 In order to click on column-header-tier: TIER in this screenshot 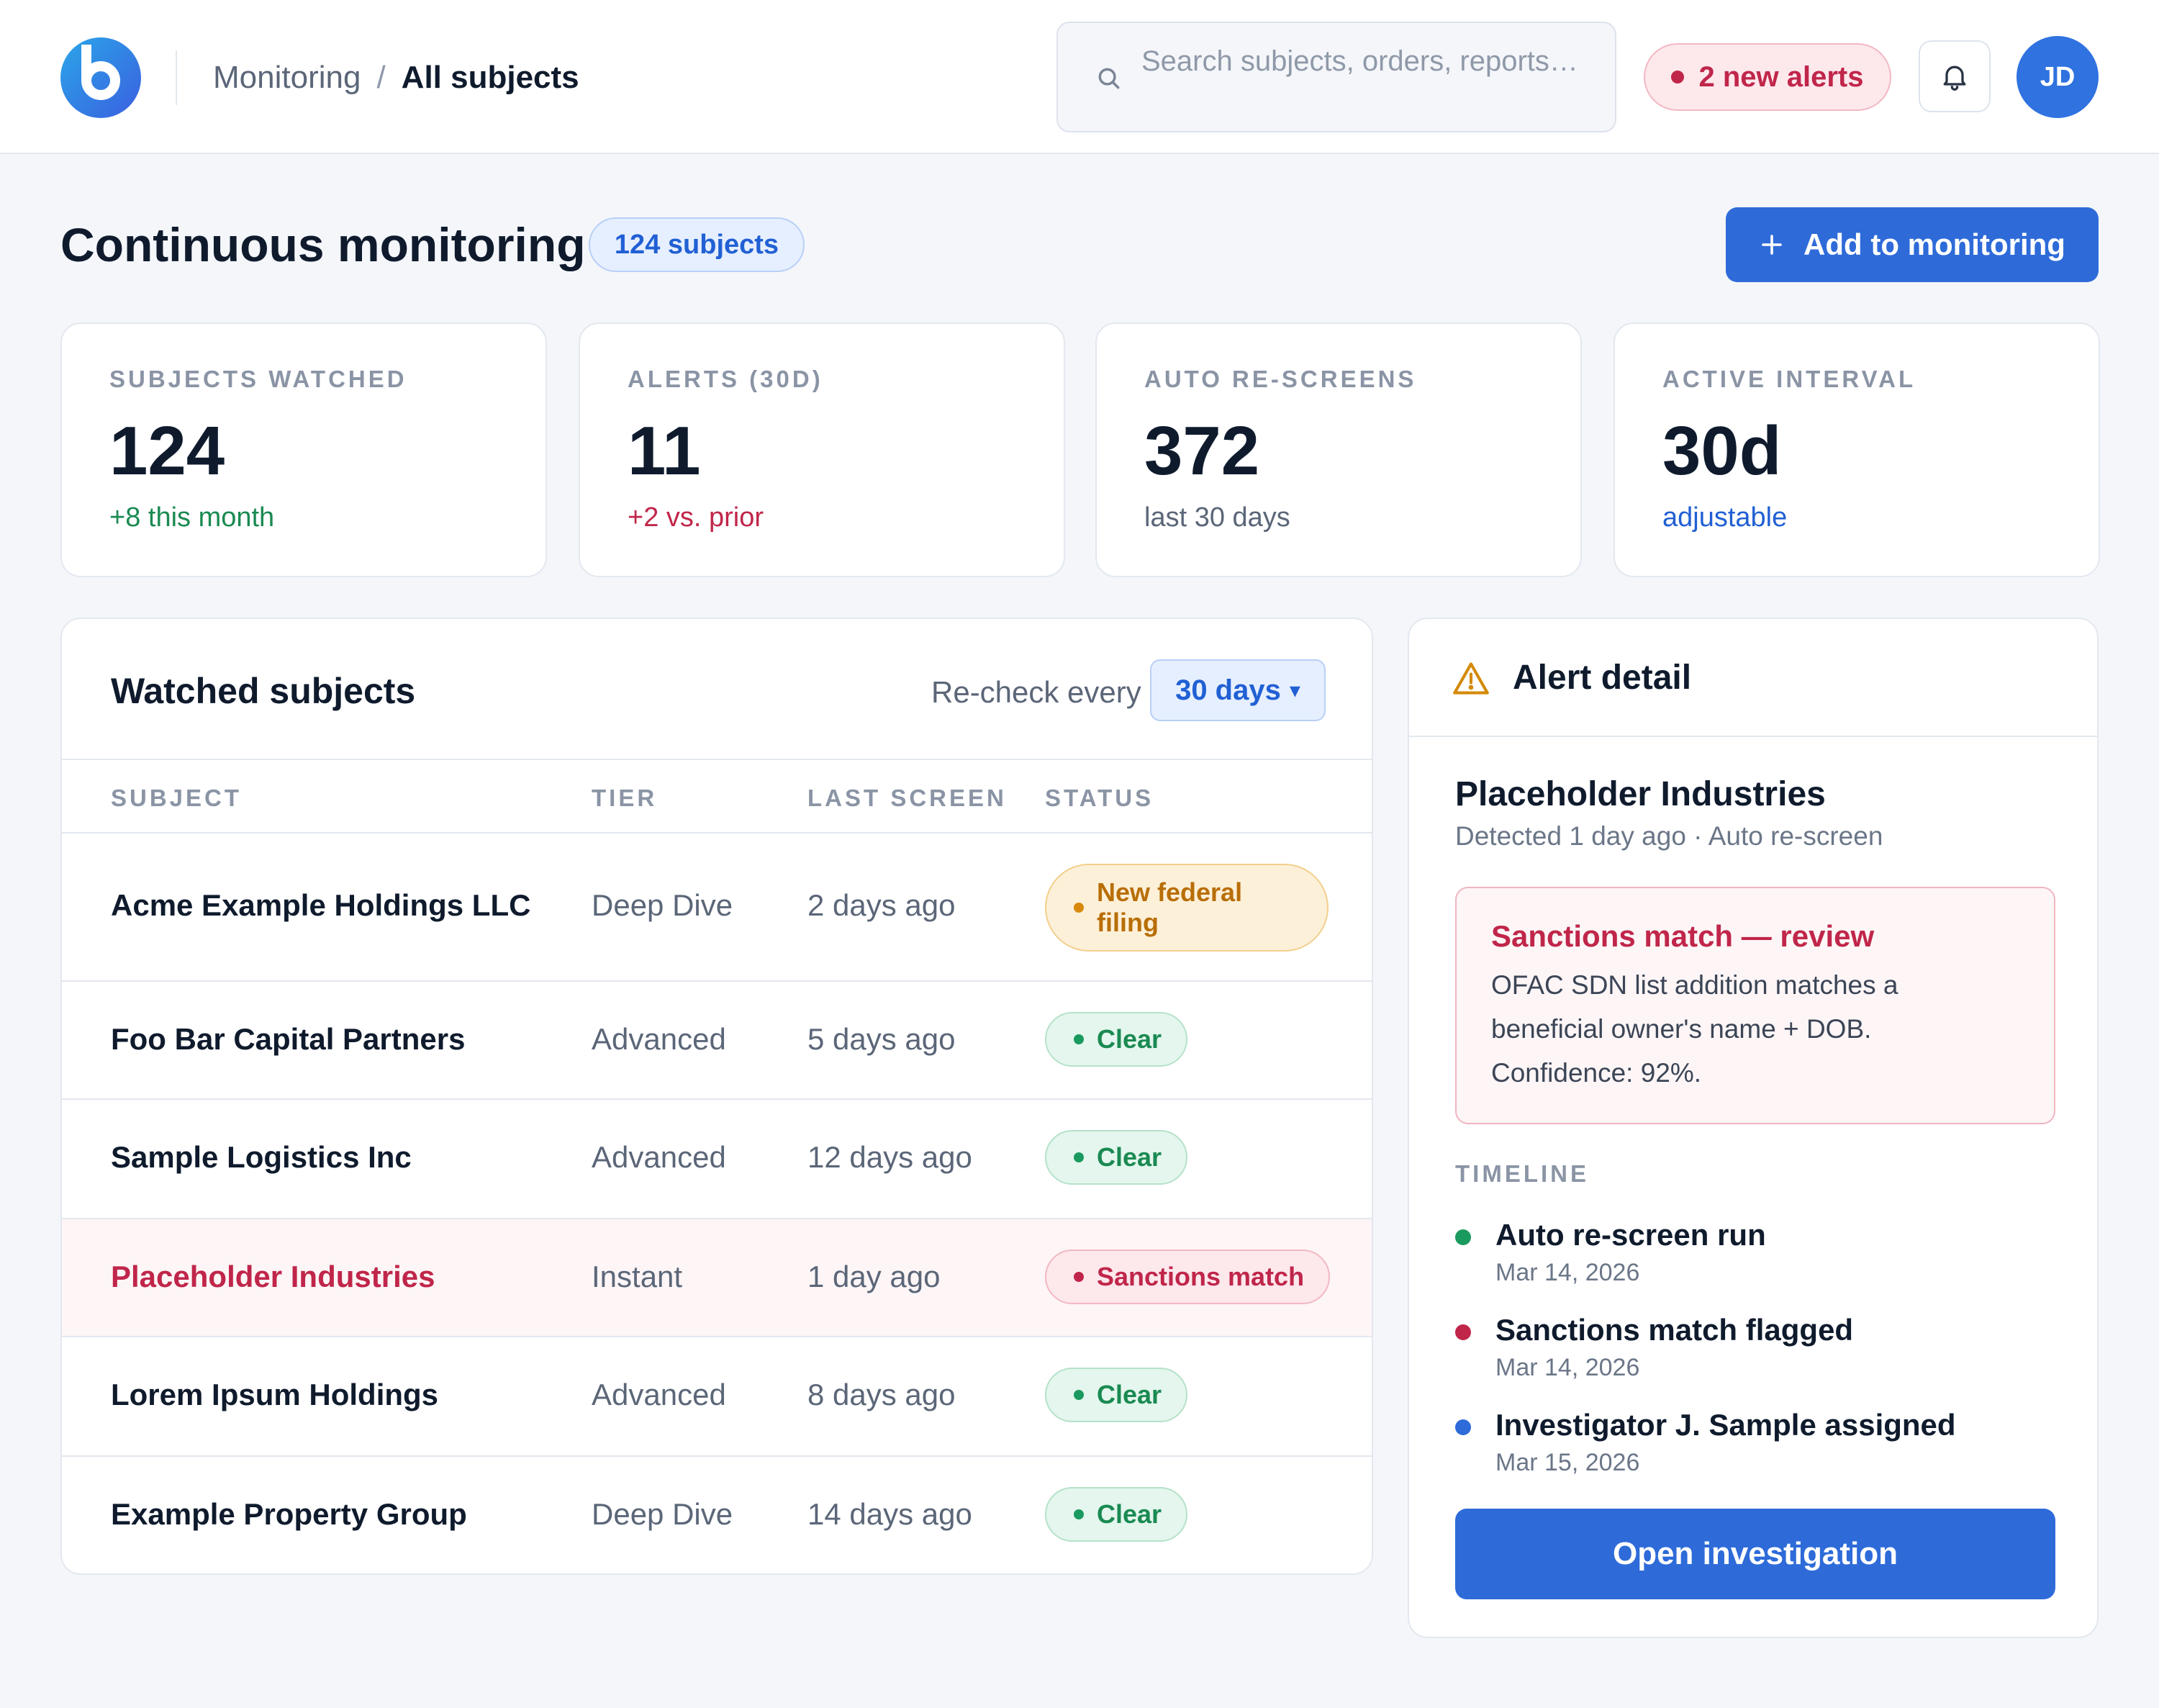, I will do `click(625, 798)`.